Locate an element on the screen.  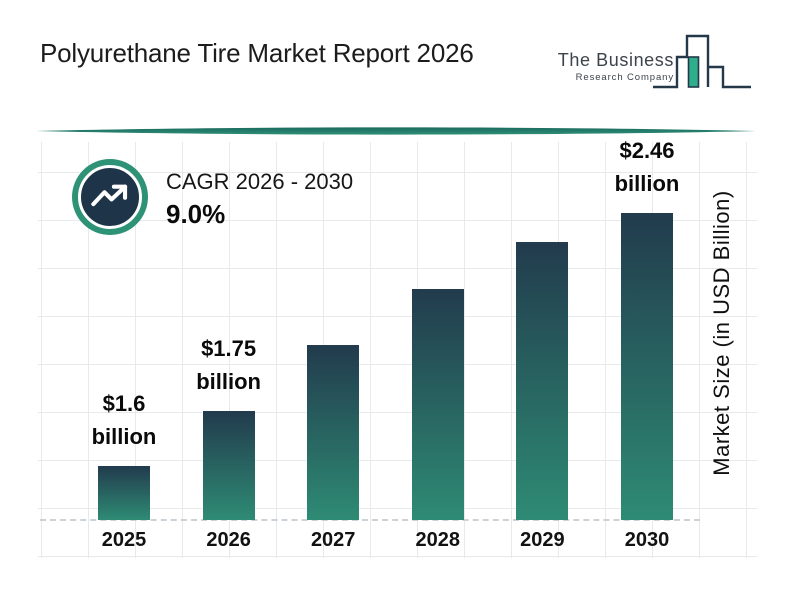
value-amount: $1.6 is located at coordinates (124, 403).